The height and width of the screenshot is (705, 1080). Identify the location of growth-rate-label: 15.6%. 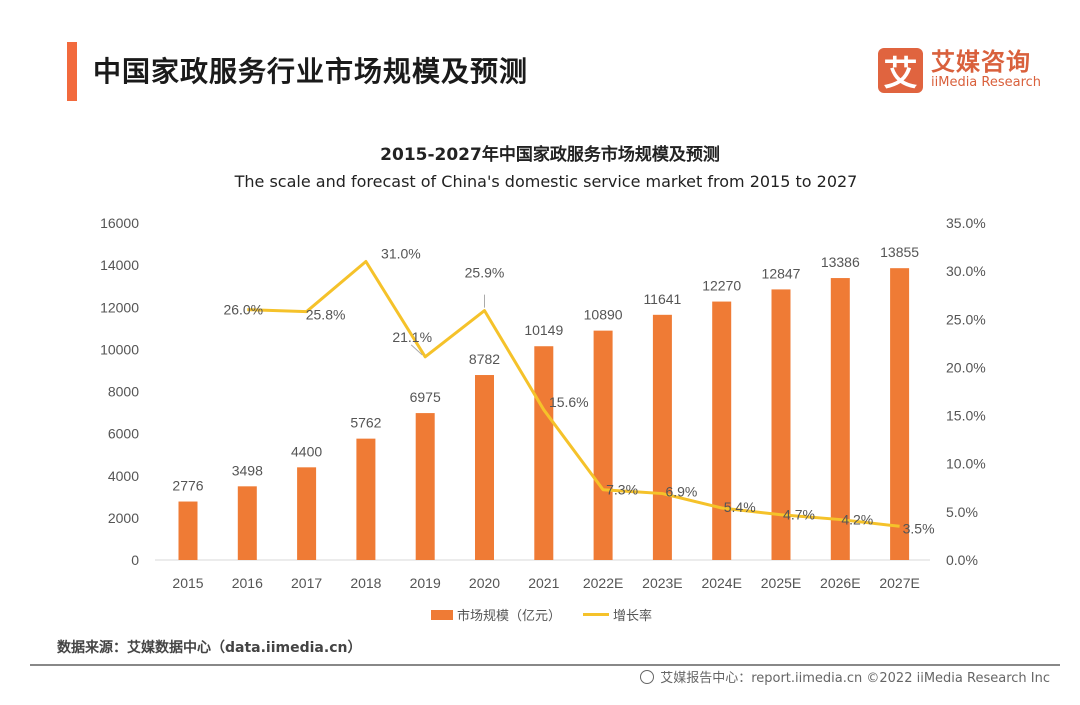
(569, 402).